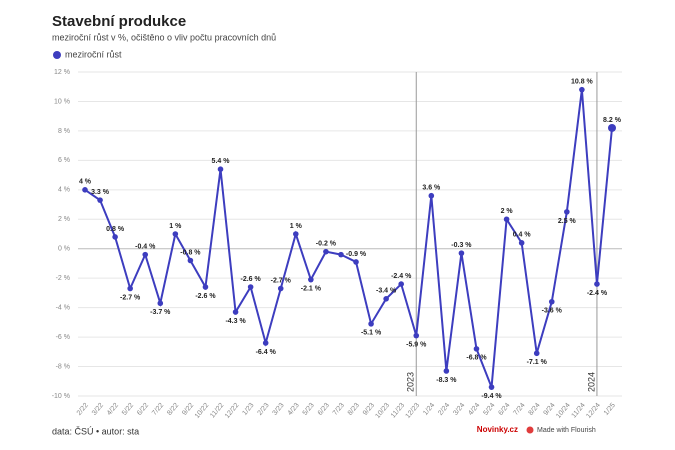  I want to click on value-label: -3.7 %, so click(160, 312).